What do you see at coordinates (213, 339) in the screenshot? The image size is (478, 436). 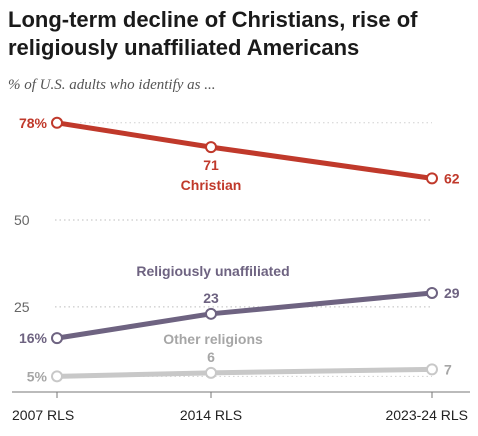 I see `series-name-other-religions: Other religions` at bounding box center [213, 339].